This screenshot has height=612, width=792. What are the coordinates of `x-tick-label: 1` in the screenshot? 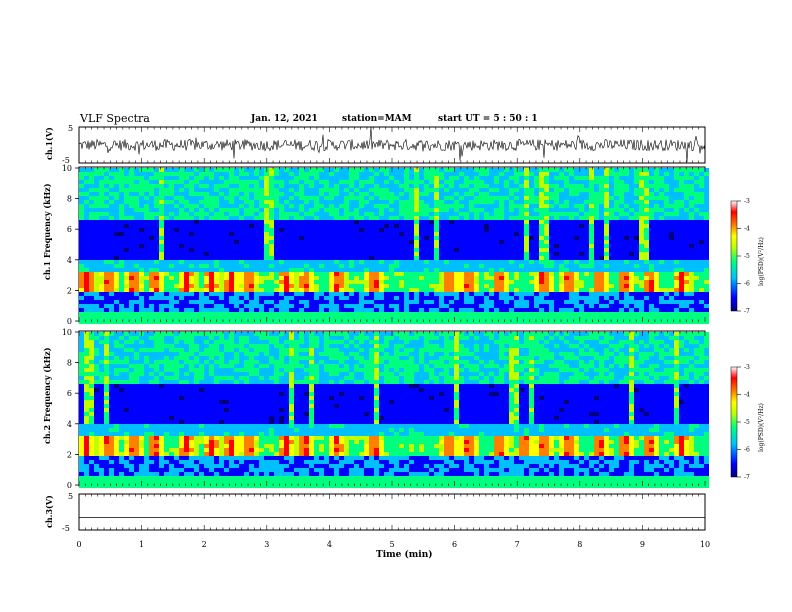 It's located at (141, 544).